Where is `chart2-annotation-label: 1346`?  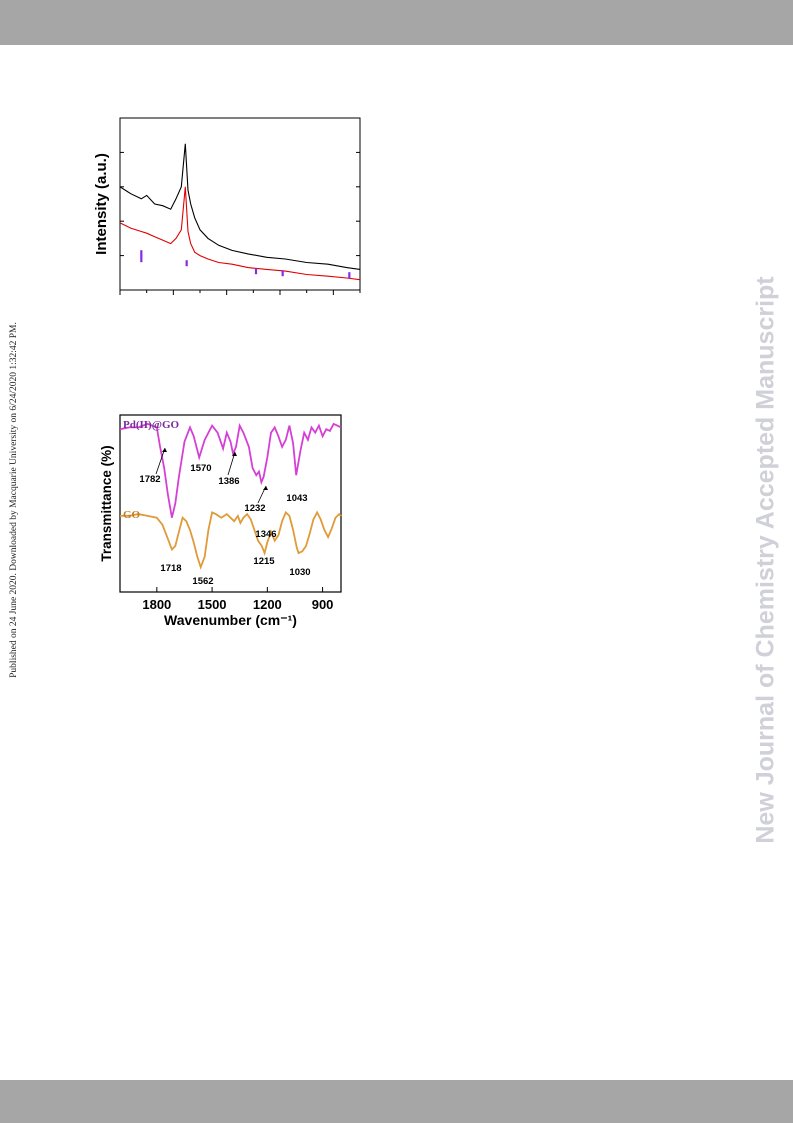 chart2-annotation-label: 1346 is located at coordinates (265, 534).